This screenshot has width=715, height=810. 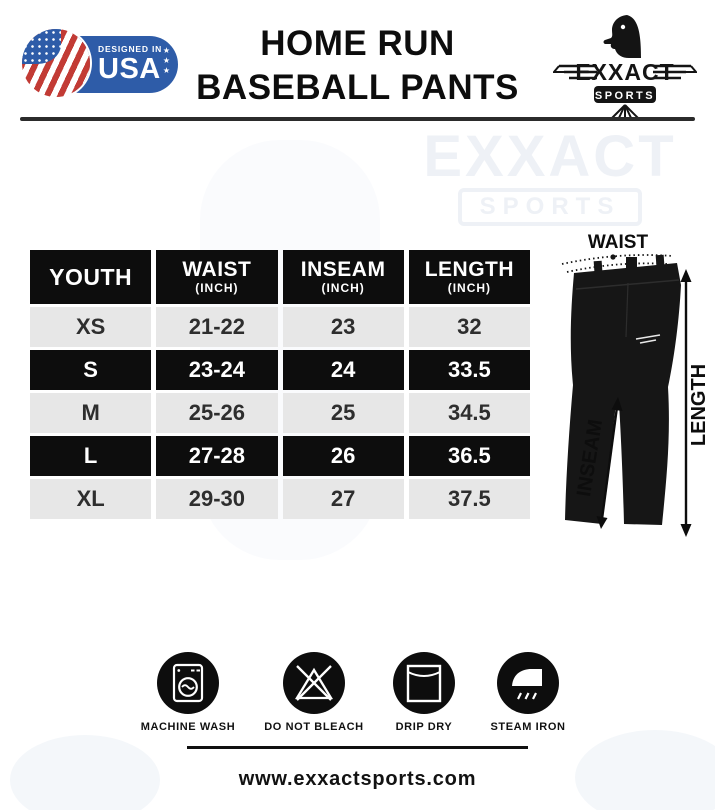 I want to click on col-header-waist: WAIST (INCH), so click(x=217, y=277).